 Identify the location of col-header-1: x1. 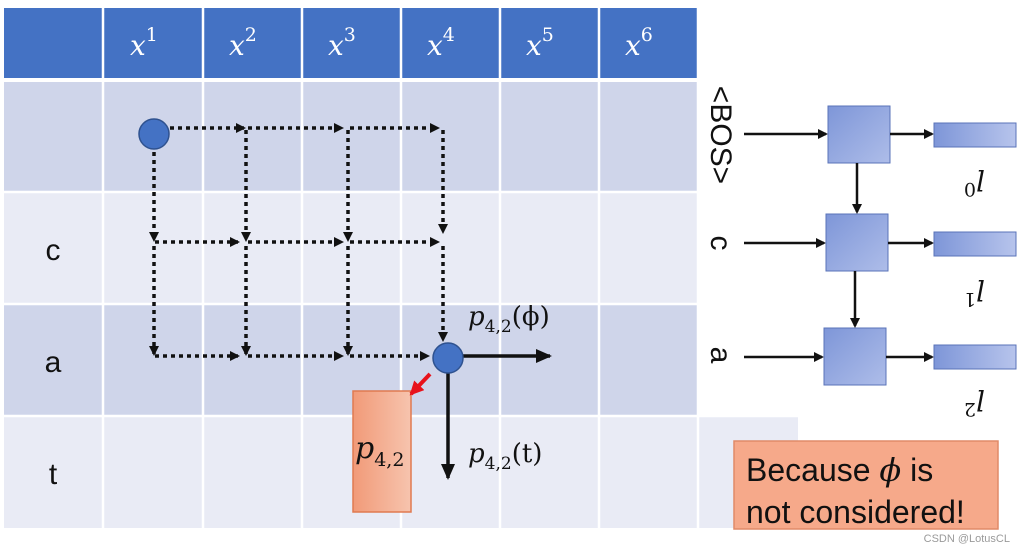
(144, 43).